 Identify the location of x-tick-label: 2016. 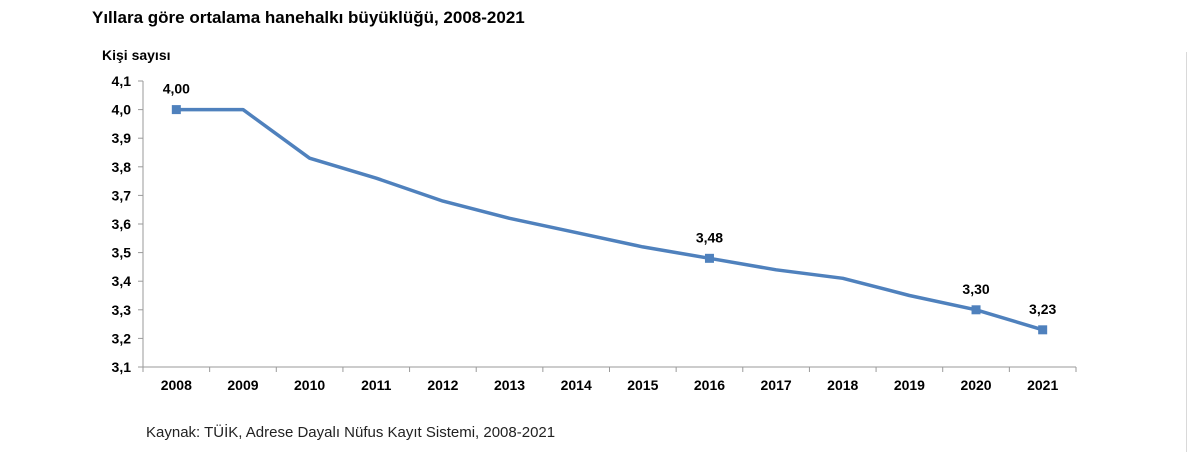
(709, 385).